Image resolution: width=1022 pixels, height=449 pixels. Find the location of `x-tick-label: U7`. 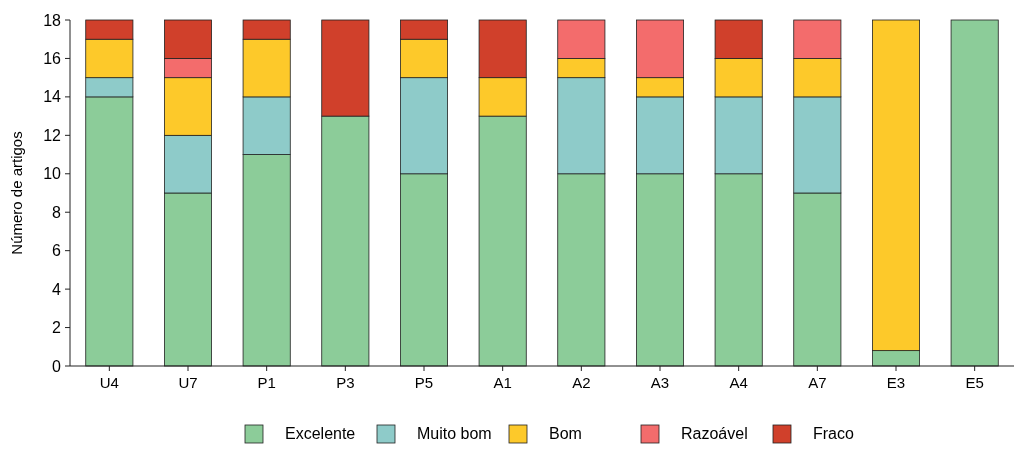

x-tick-label: U7 is located at coordinates (188, 382).